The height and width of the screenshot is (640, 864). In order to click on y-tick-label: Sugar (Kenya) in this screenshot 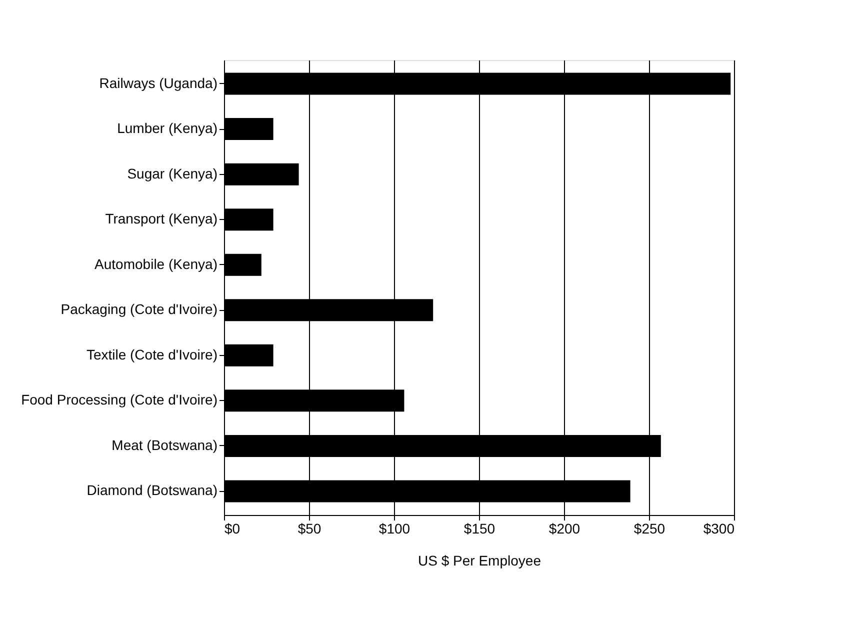, I will do `click(172, 173)`.